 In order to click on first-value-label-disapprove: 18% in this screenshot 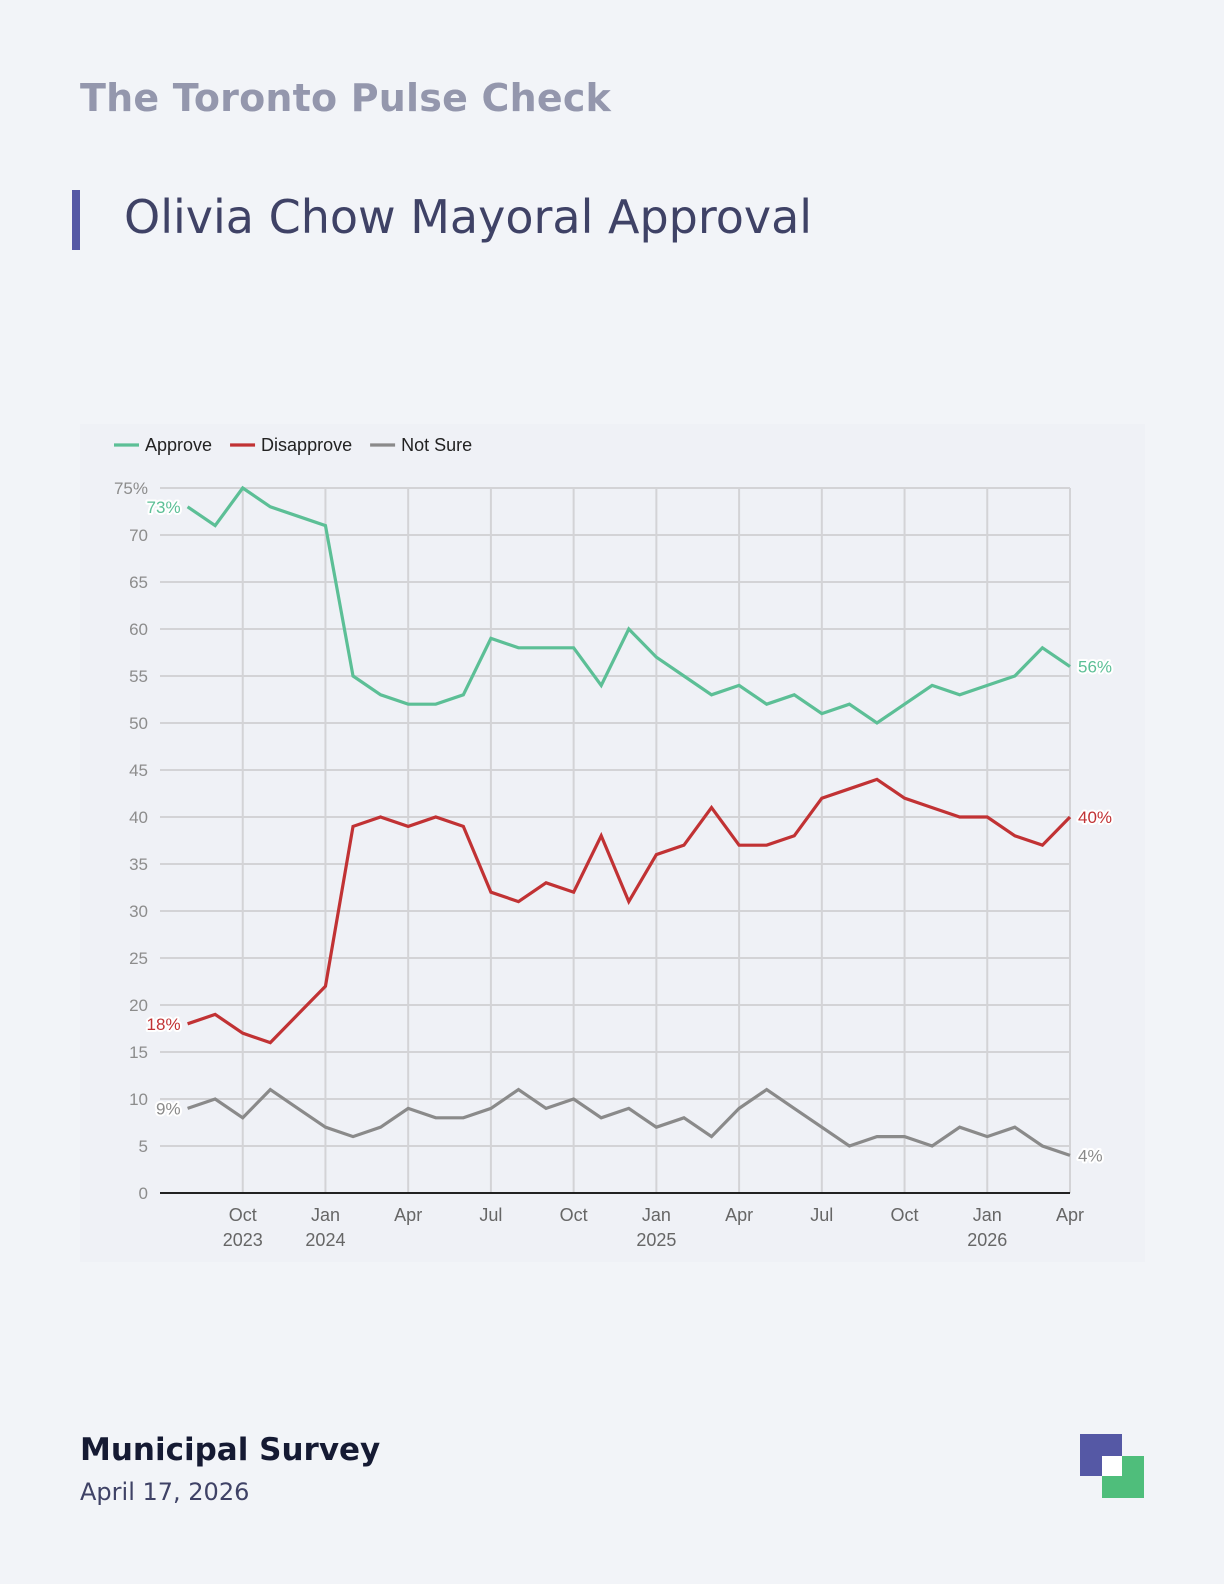, I will do `click(164, 1024)`.